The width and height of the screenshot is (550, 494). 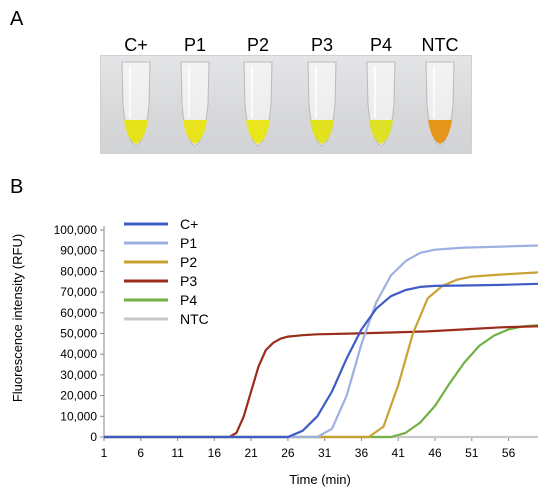 What do you see at coordinates (189, 224) in the screenshot?
I see `legend-label: C+` at bounding box center [189, 224].